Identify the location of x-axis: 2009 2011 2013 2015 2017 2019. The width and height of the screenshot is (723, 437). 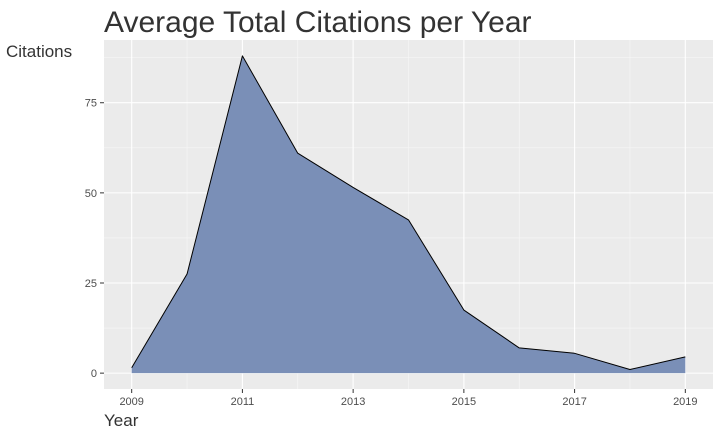
(408, 398).